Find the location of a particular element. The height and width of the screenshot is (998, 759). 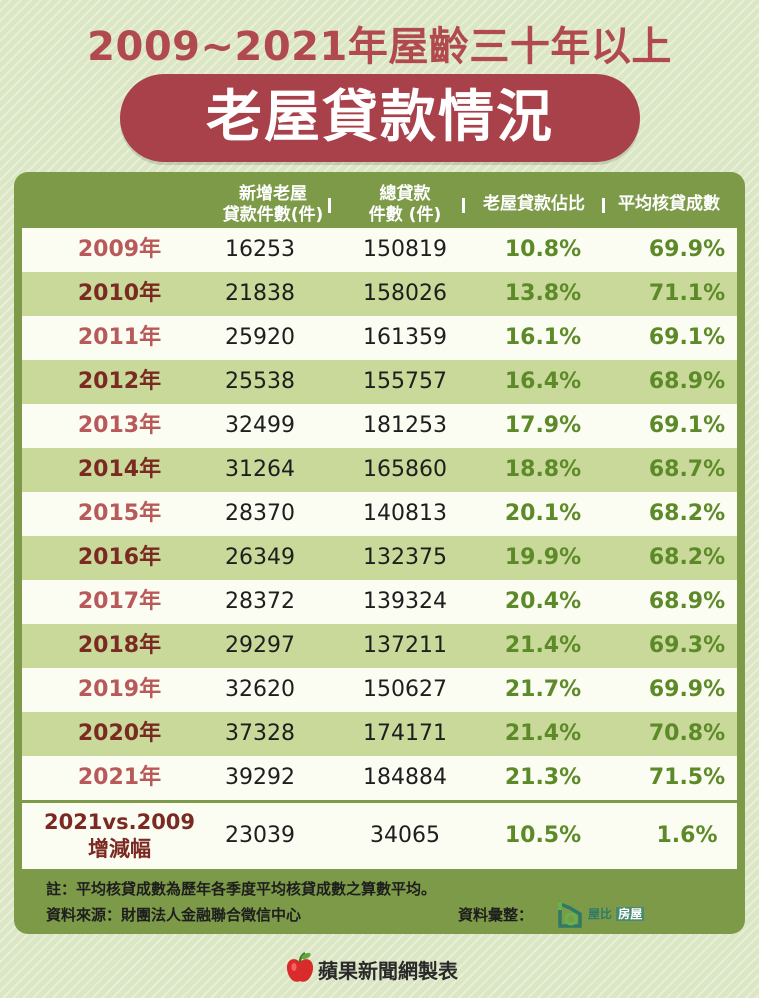

year-cell: 2018年 is located at coordinates (119, 645).